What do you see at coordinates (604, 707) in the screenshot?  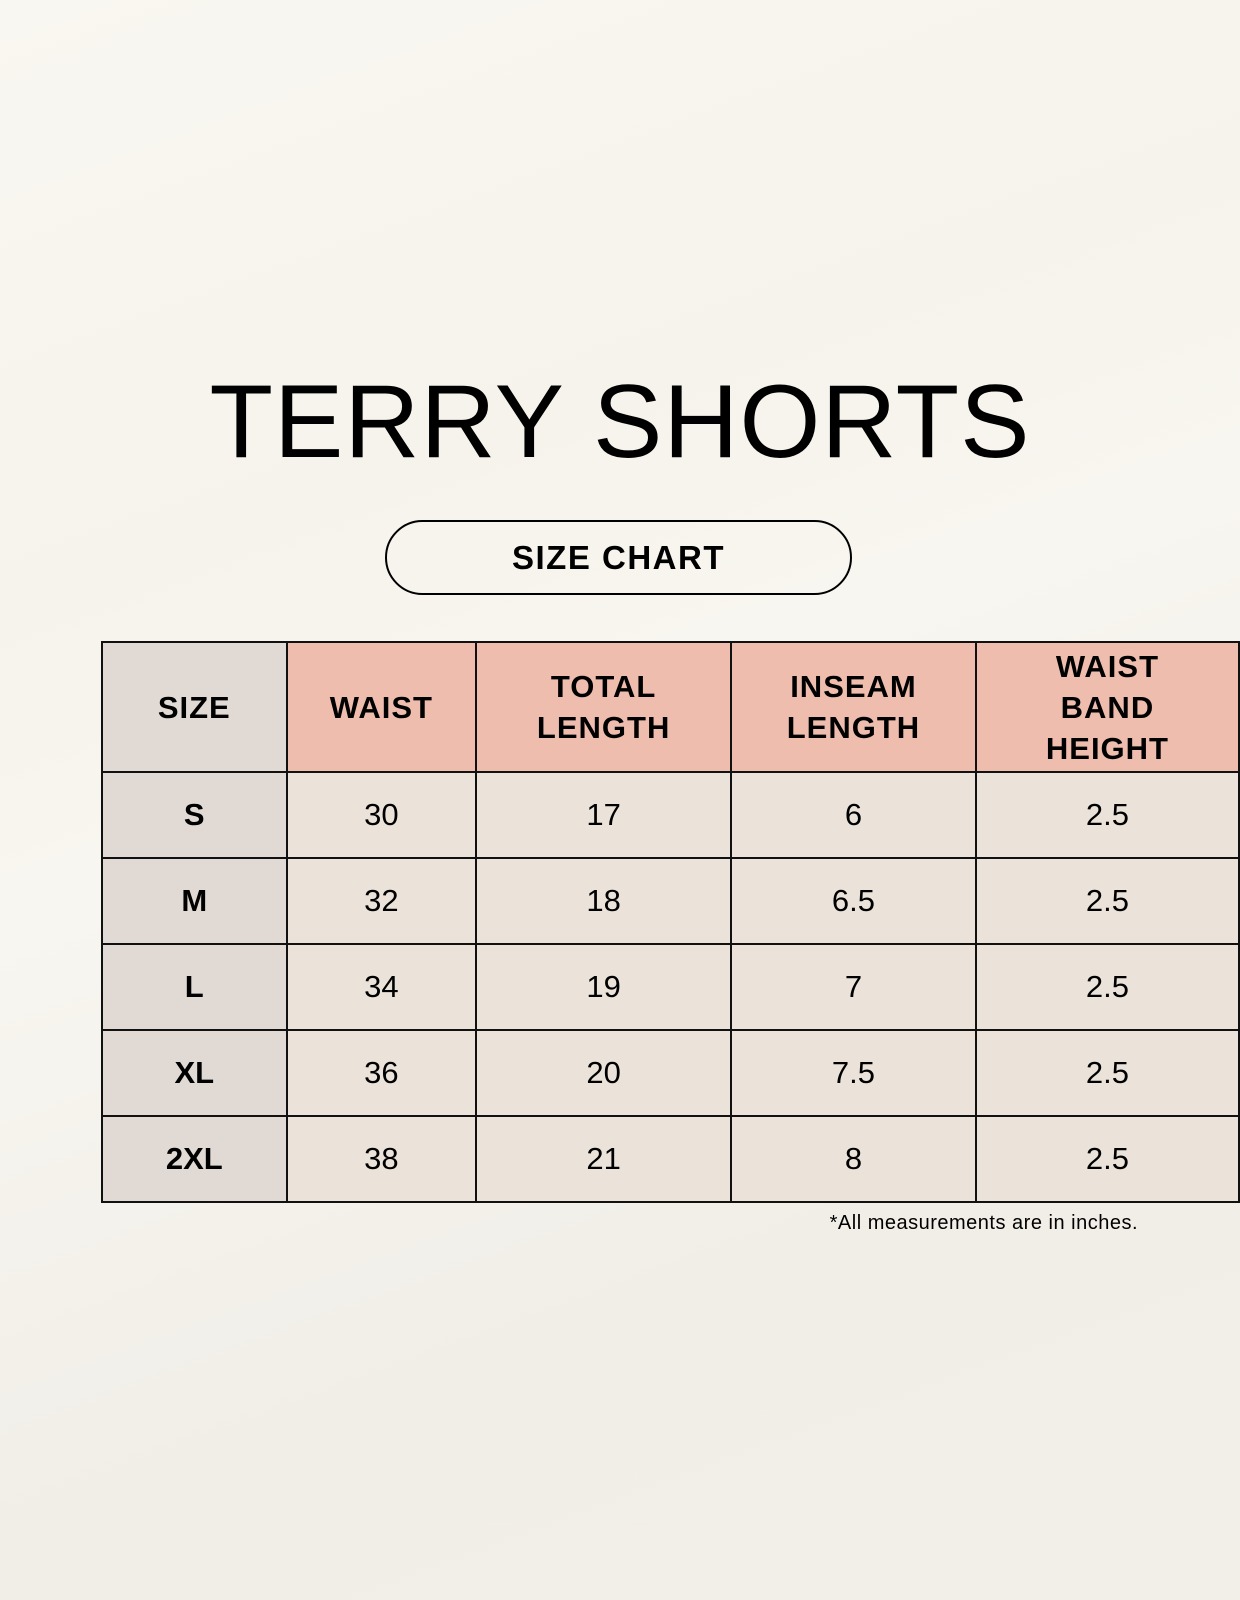 I see `header-total-length: TOTAL LENGTH` at bounding box center [604, 707].